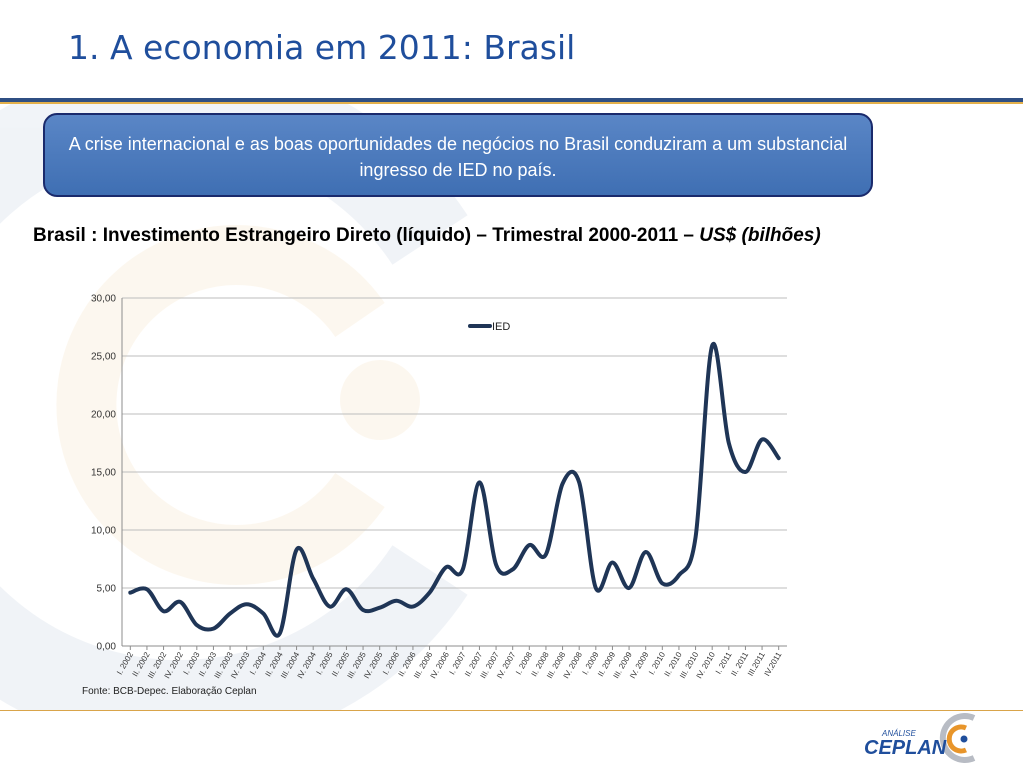 The width and height of the screenshot is (1023, 767). I want to click on x-tick-label: IV.2011, so click(773, 664).